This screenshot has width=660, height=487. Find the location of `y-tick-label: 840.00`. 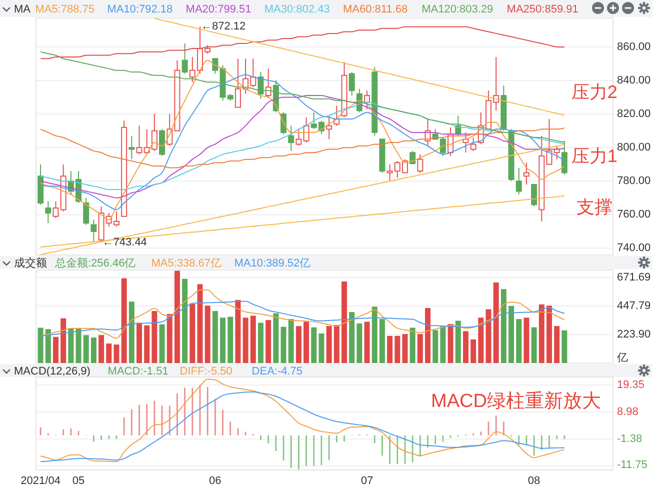

y-tick-label: 840.00 is located at coordinates (634, 80).